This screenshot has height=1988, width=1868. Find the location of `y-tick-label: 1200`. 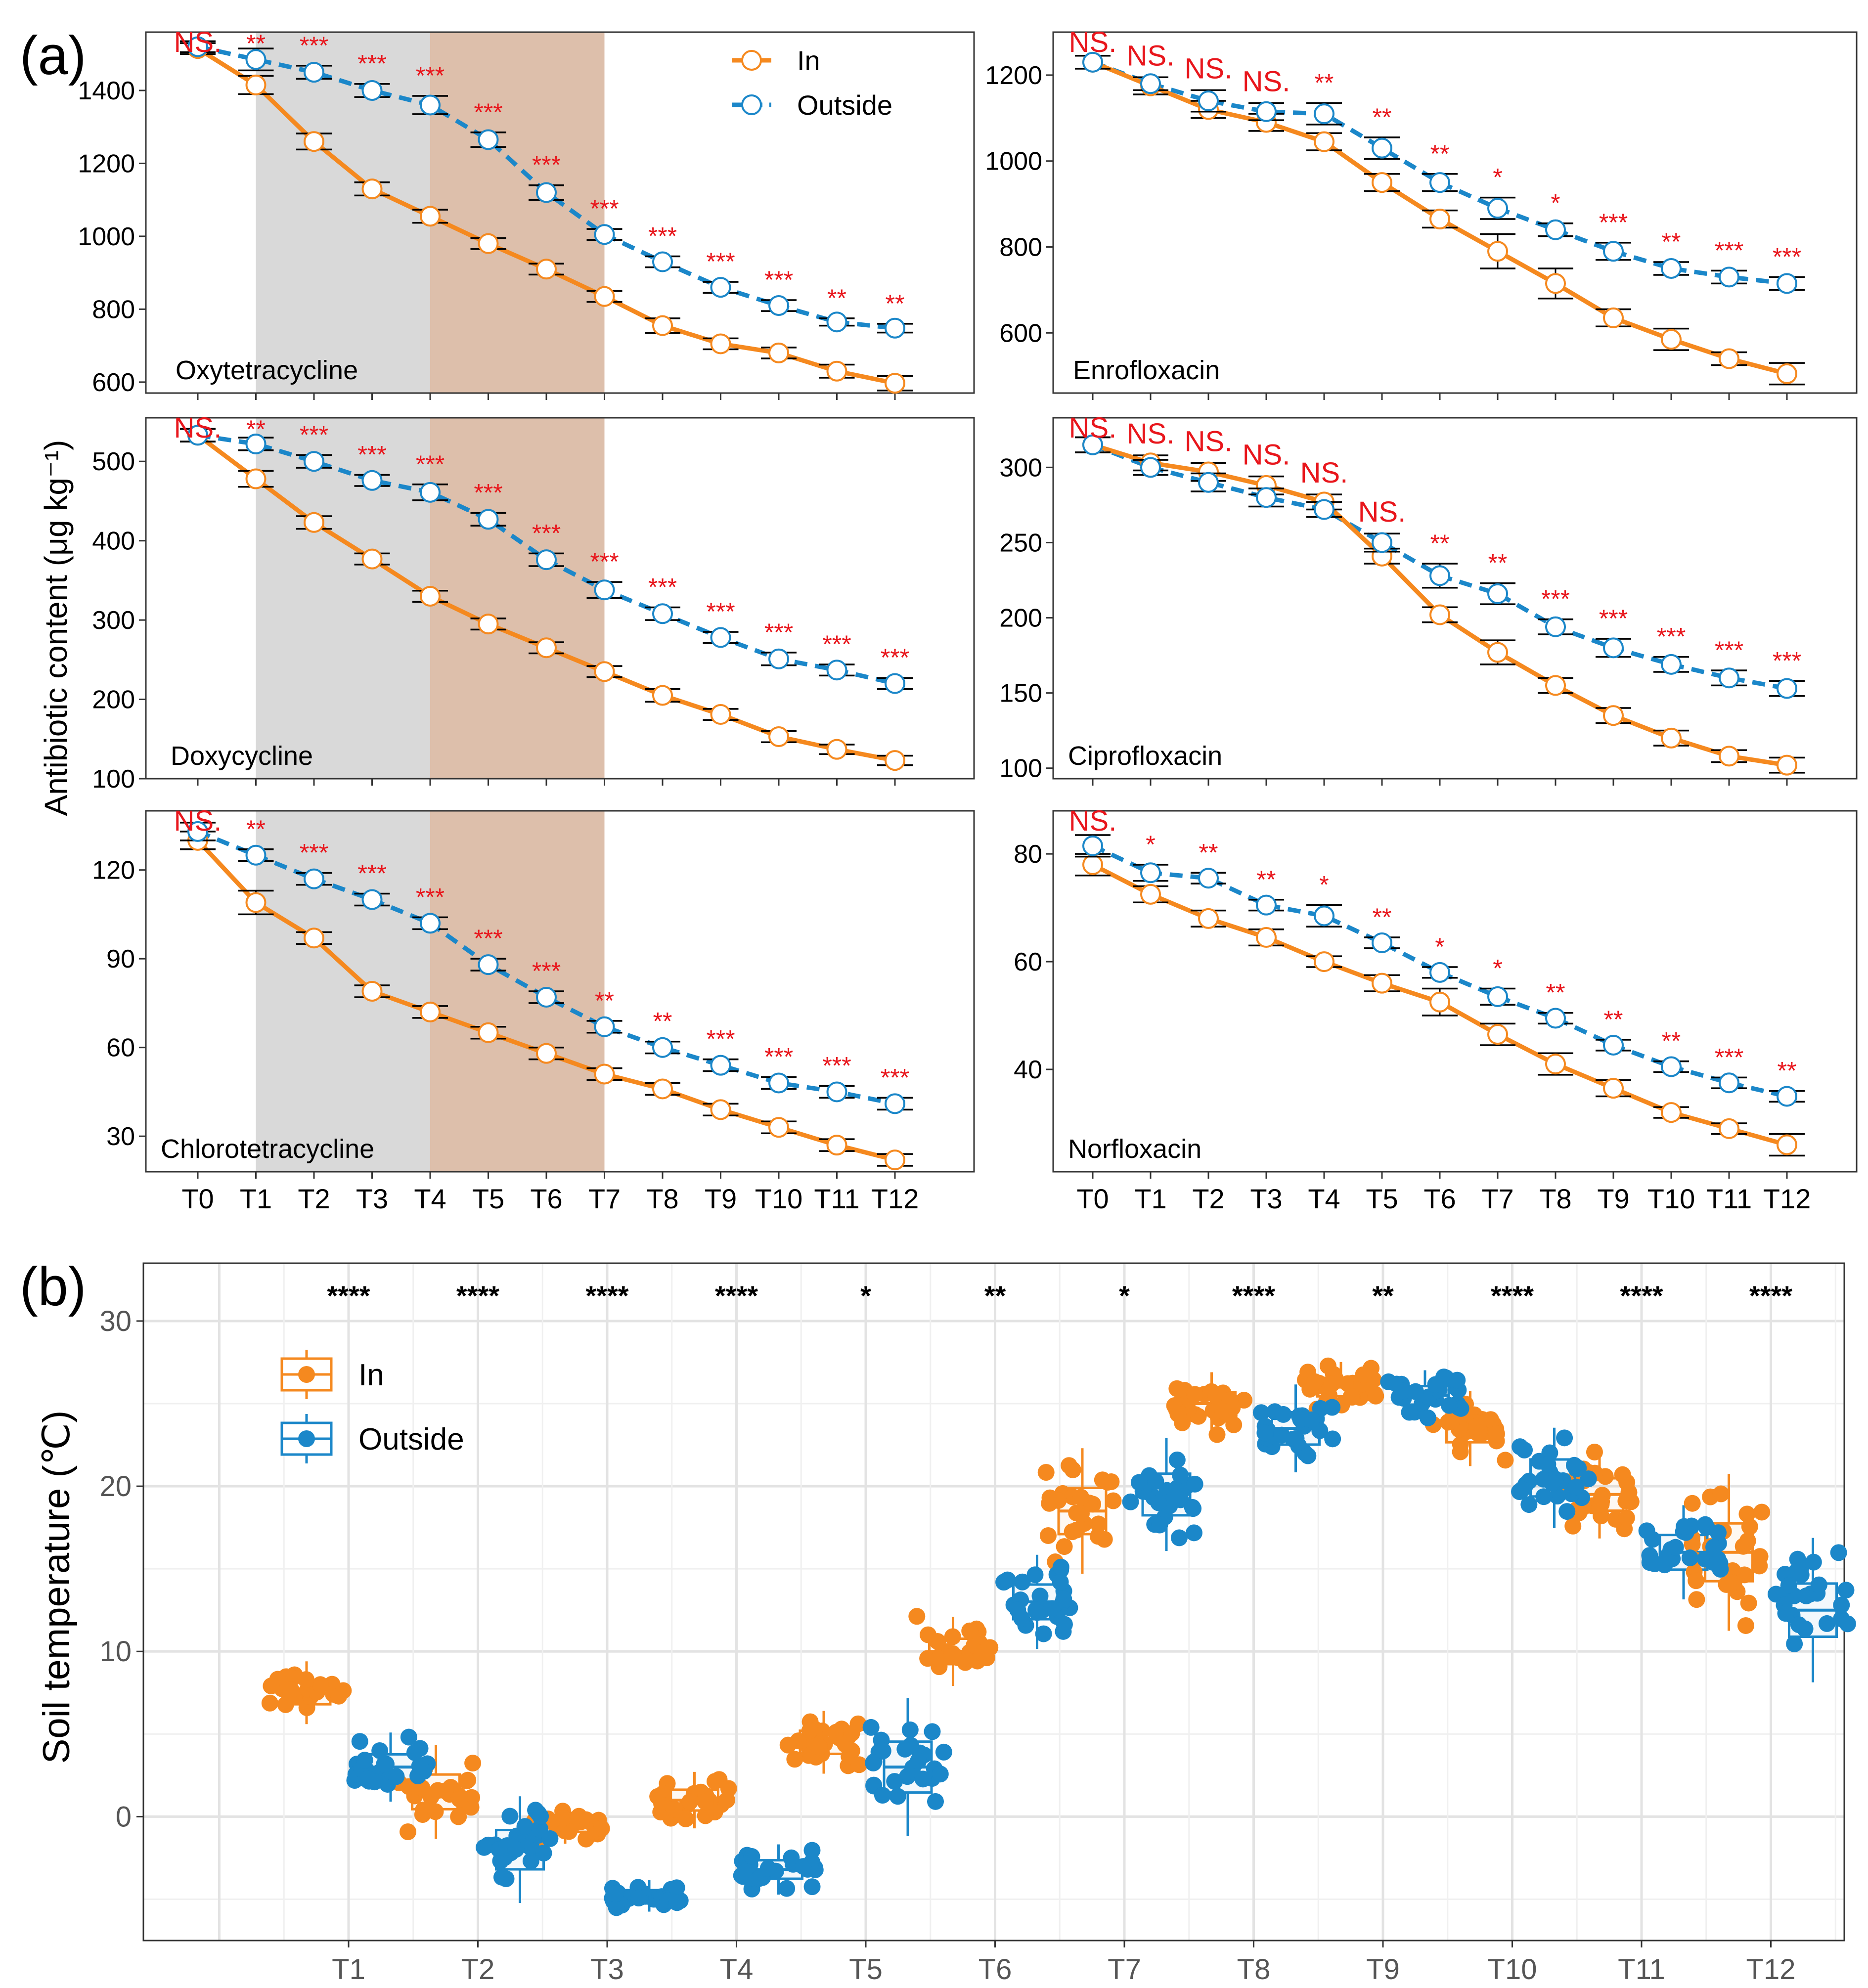

y-tick-label: 1200 is located at coordinates (106, 163).